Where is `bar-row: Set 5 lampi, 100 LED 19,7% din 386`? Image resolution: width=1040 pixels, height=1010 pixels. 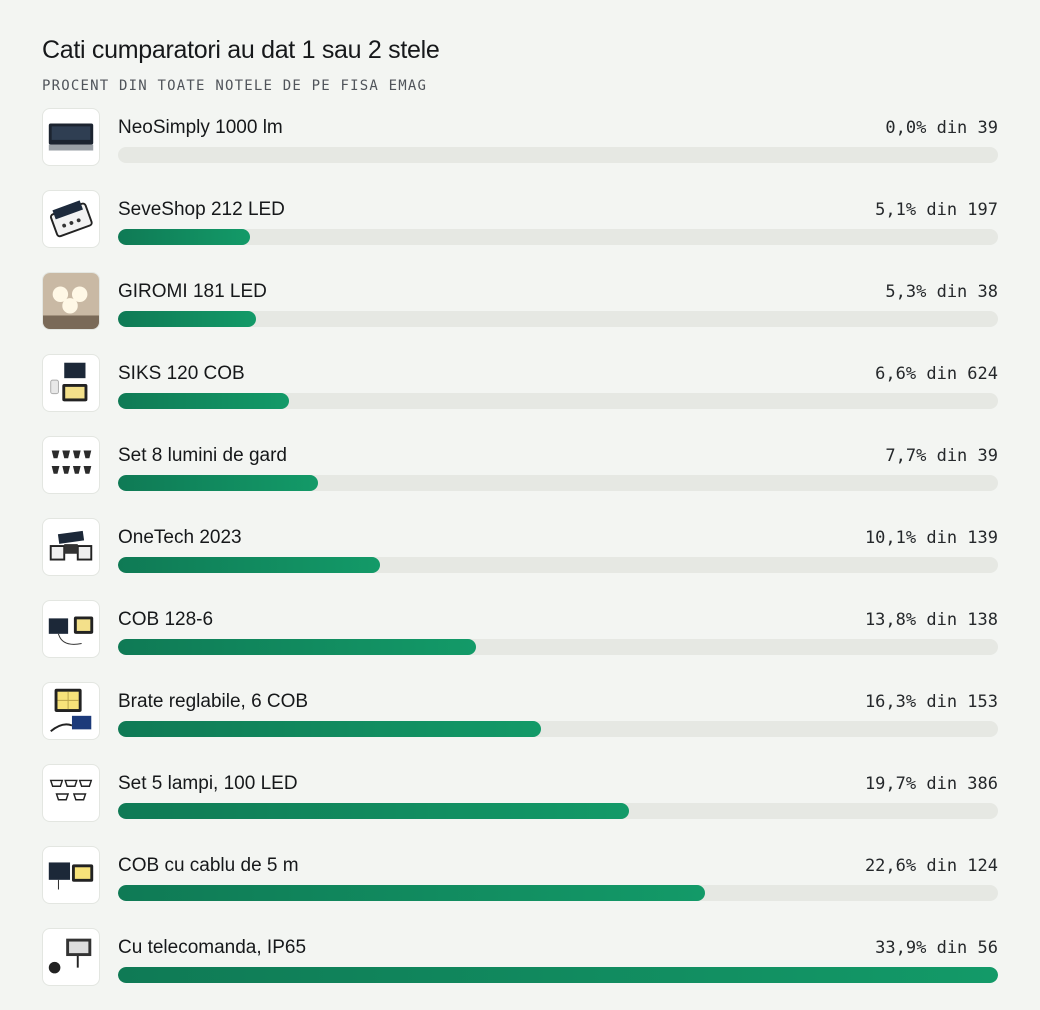 bar-row: Set 5 lampi, 100 LED 19,7% din 386 is located at coordinates (520, 805).